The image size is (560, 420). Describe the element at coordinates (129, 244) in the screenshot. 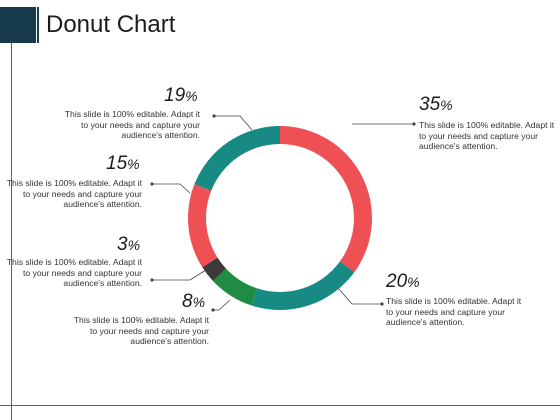

I see `label-3-percent: 3%` at that location.